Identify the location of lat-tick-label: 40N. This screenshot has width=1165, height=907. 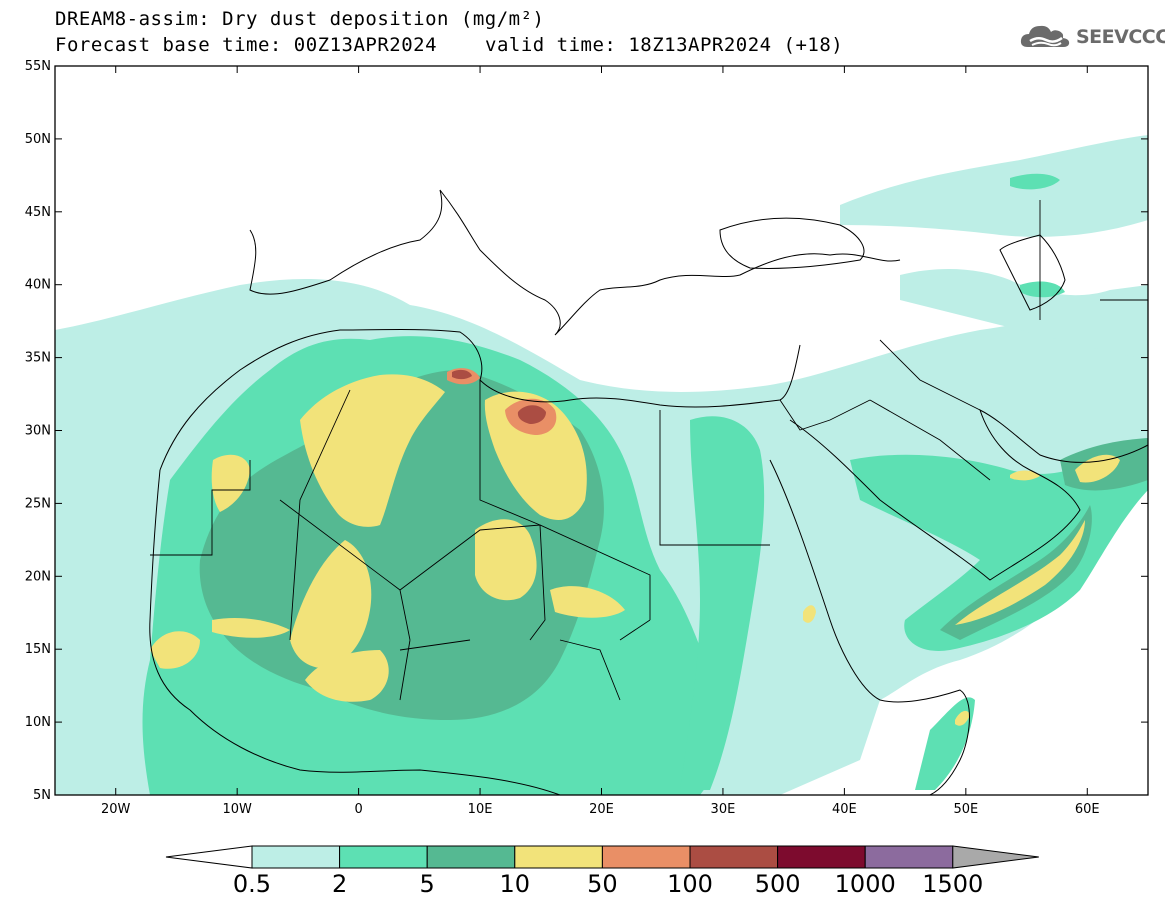
(38, 285).